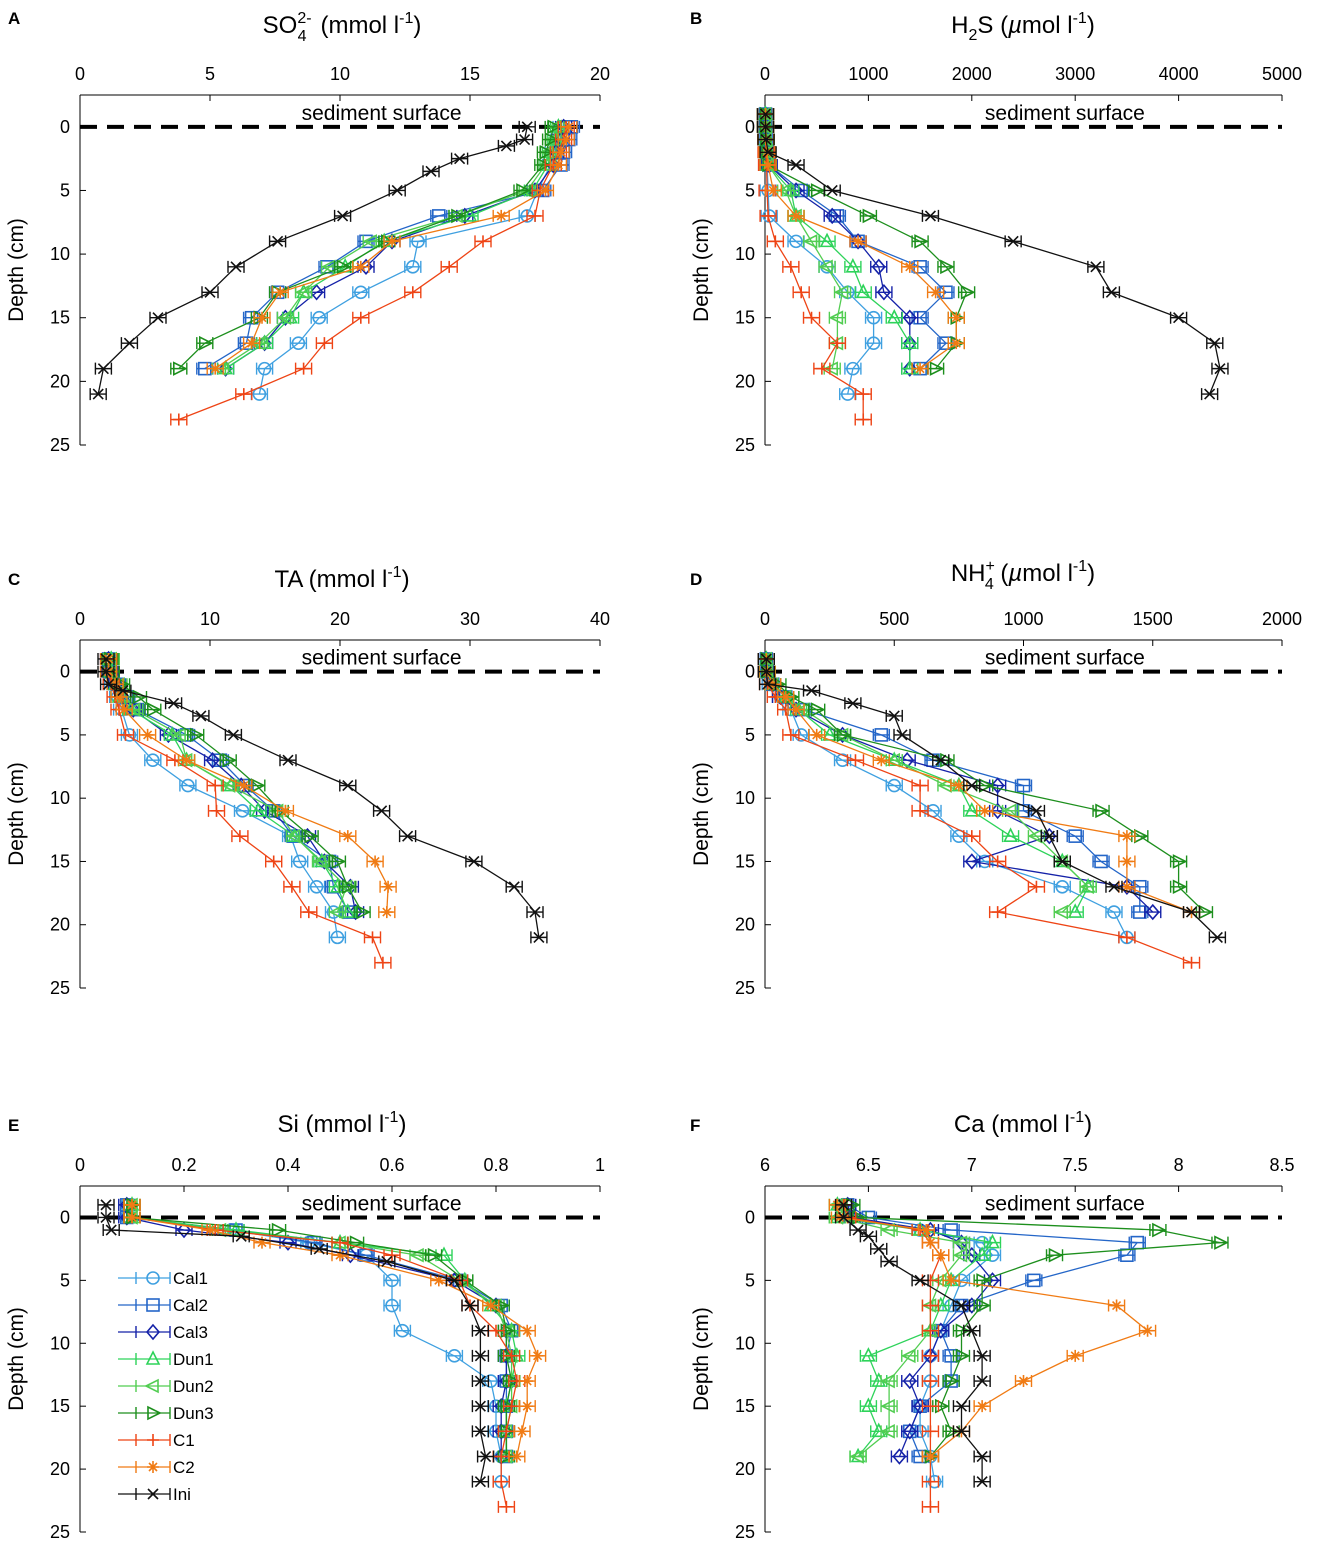 Image resolution: width=1325 pixels, height=1546 pixels. What do you see at coordinates (1023, 1123) in the screenshot?
I see `panel-f-title: Ca (mmol l-1)` at bounding box center [1023, 1123].